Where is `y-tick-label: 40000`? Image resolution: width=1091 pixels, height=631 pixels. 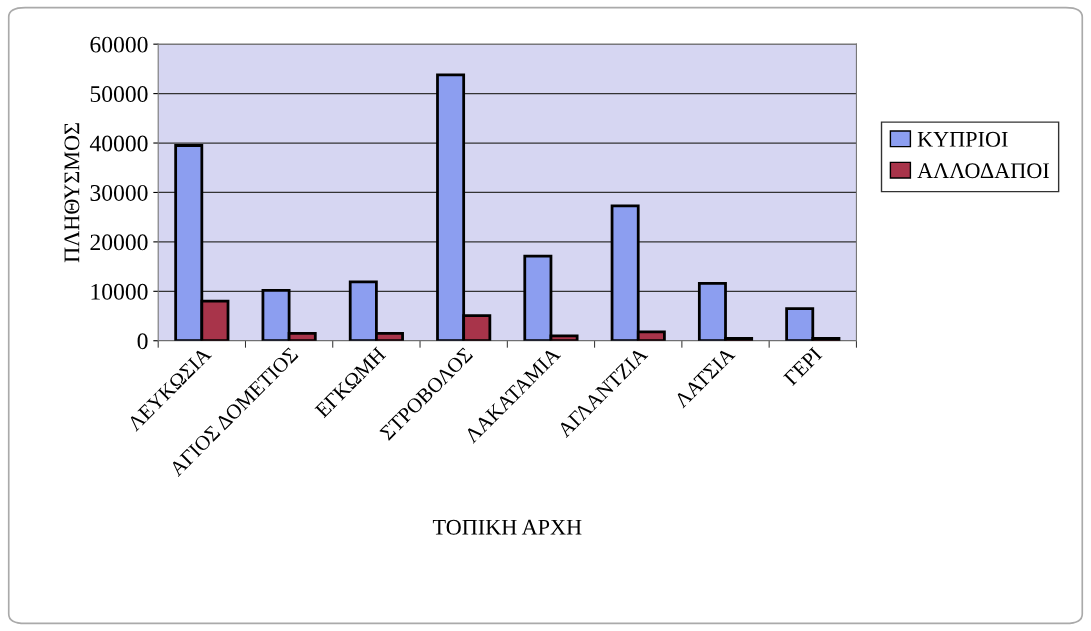
y-tick-label: 40000 is located at coordinates (118, 143).